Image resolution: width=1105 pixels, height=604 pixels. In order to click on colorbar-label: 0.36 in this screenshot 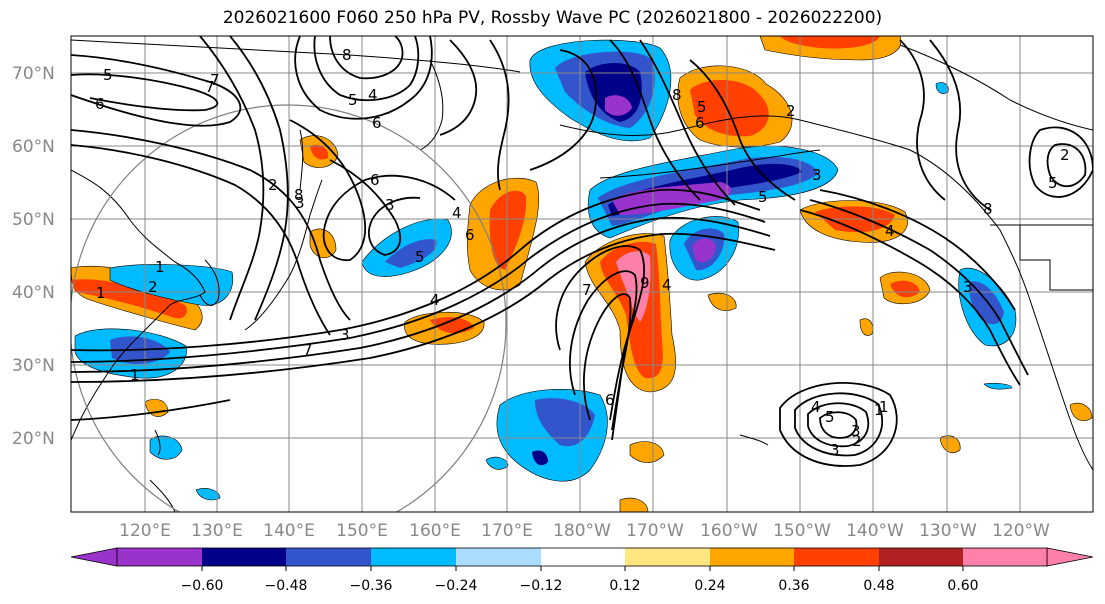, I will do `click(793, 586)`.